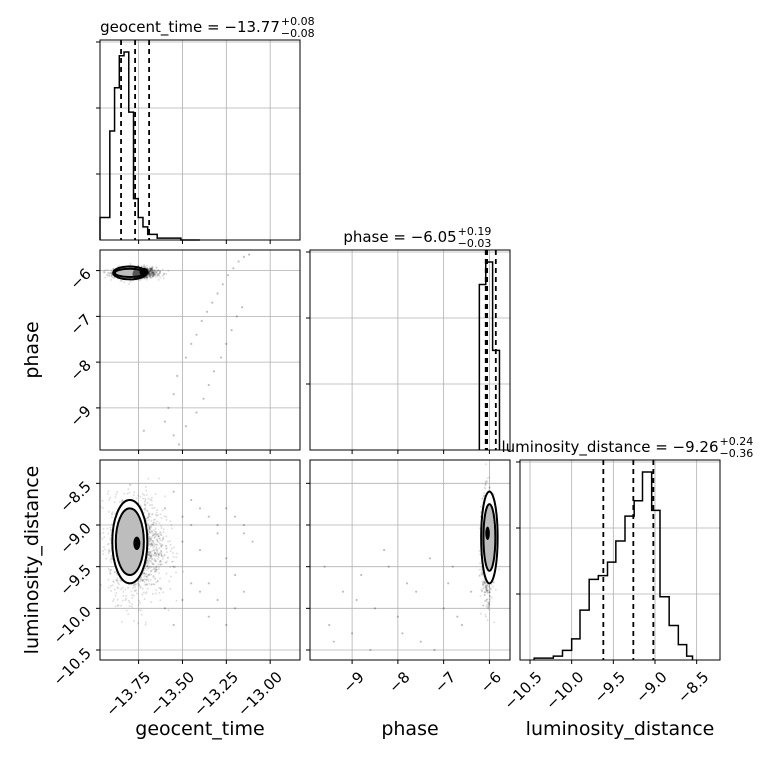 Image resolution: width=760 pixels, height=760 pixels. What do you see at coordinates (75, 538) in the screenshot?
I see `tick-label-y: −9.0` at bounding box center [75, 538].